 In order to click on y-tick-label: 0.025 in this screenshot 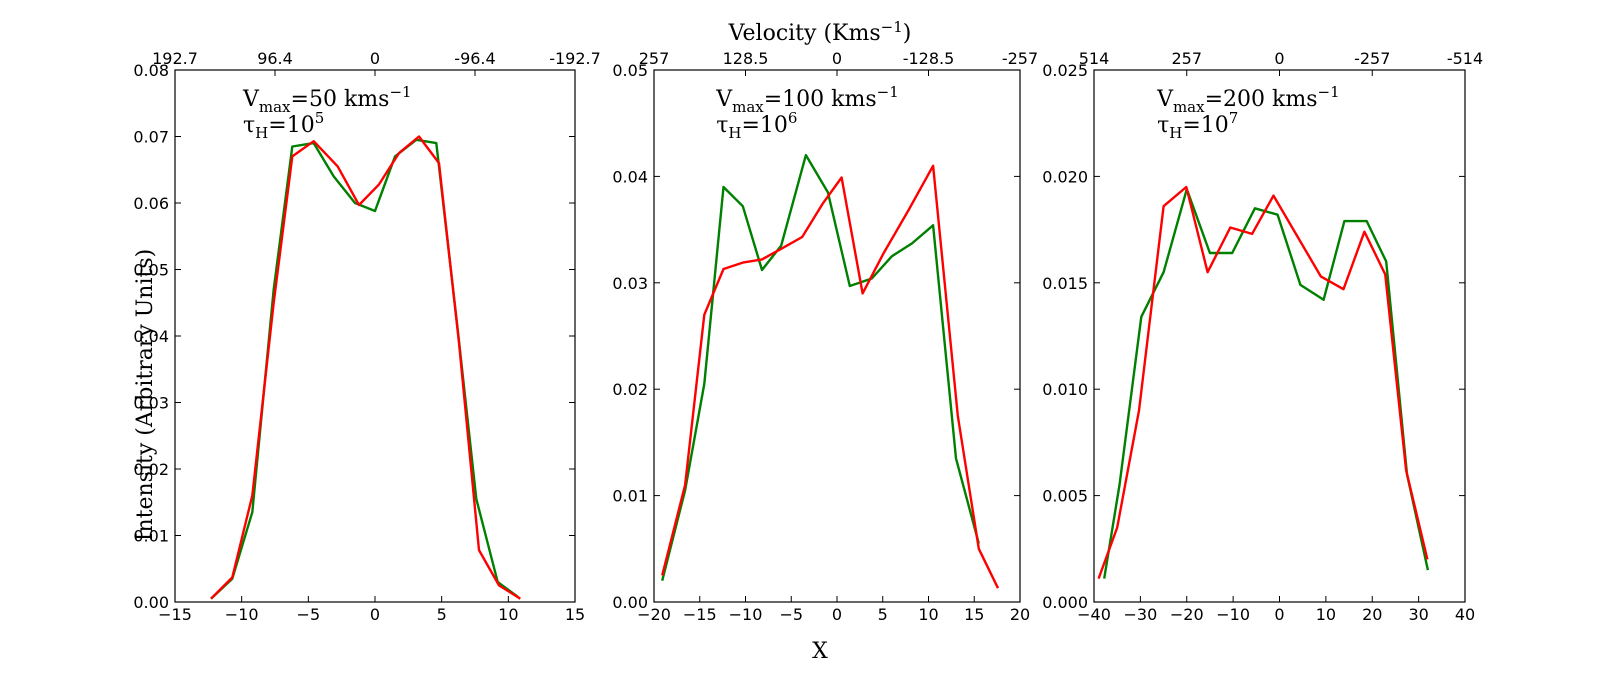, I will do `click(1065, 70)`.